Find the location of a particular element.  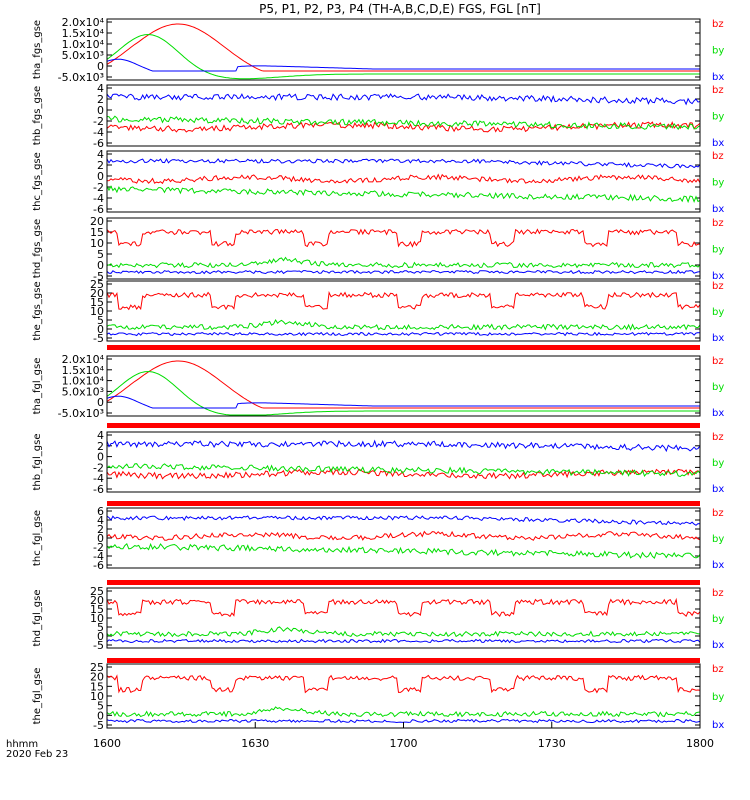

y-tick-label: 1.5x10⁴ is located at coordinates (83, 33).